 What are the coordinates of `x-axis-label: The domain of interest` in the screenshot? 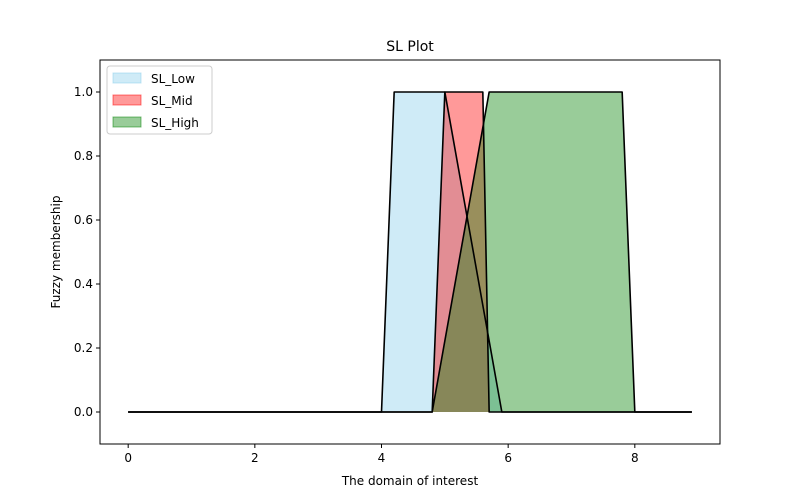 It's located at (410, 481).